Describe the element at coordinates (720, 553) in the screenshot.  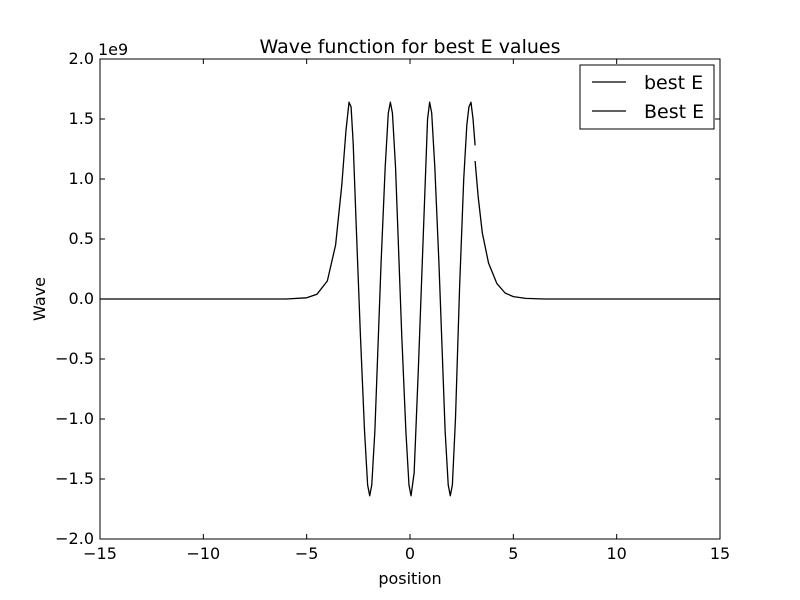
I see `x-tick-label: 15` at that location.